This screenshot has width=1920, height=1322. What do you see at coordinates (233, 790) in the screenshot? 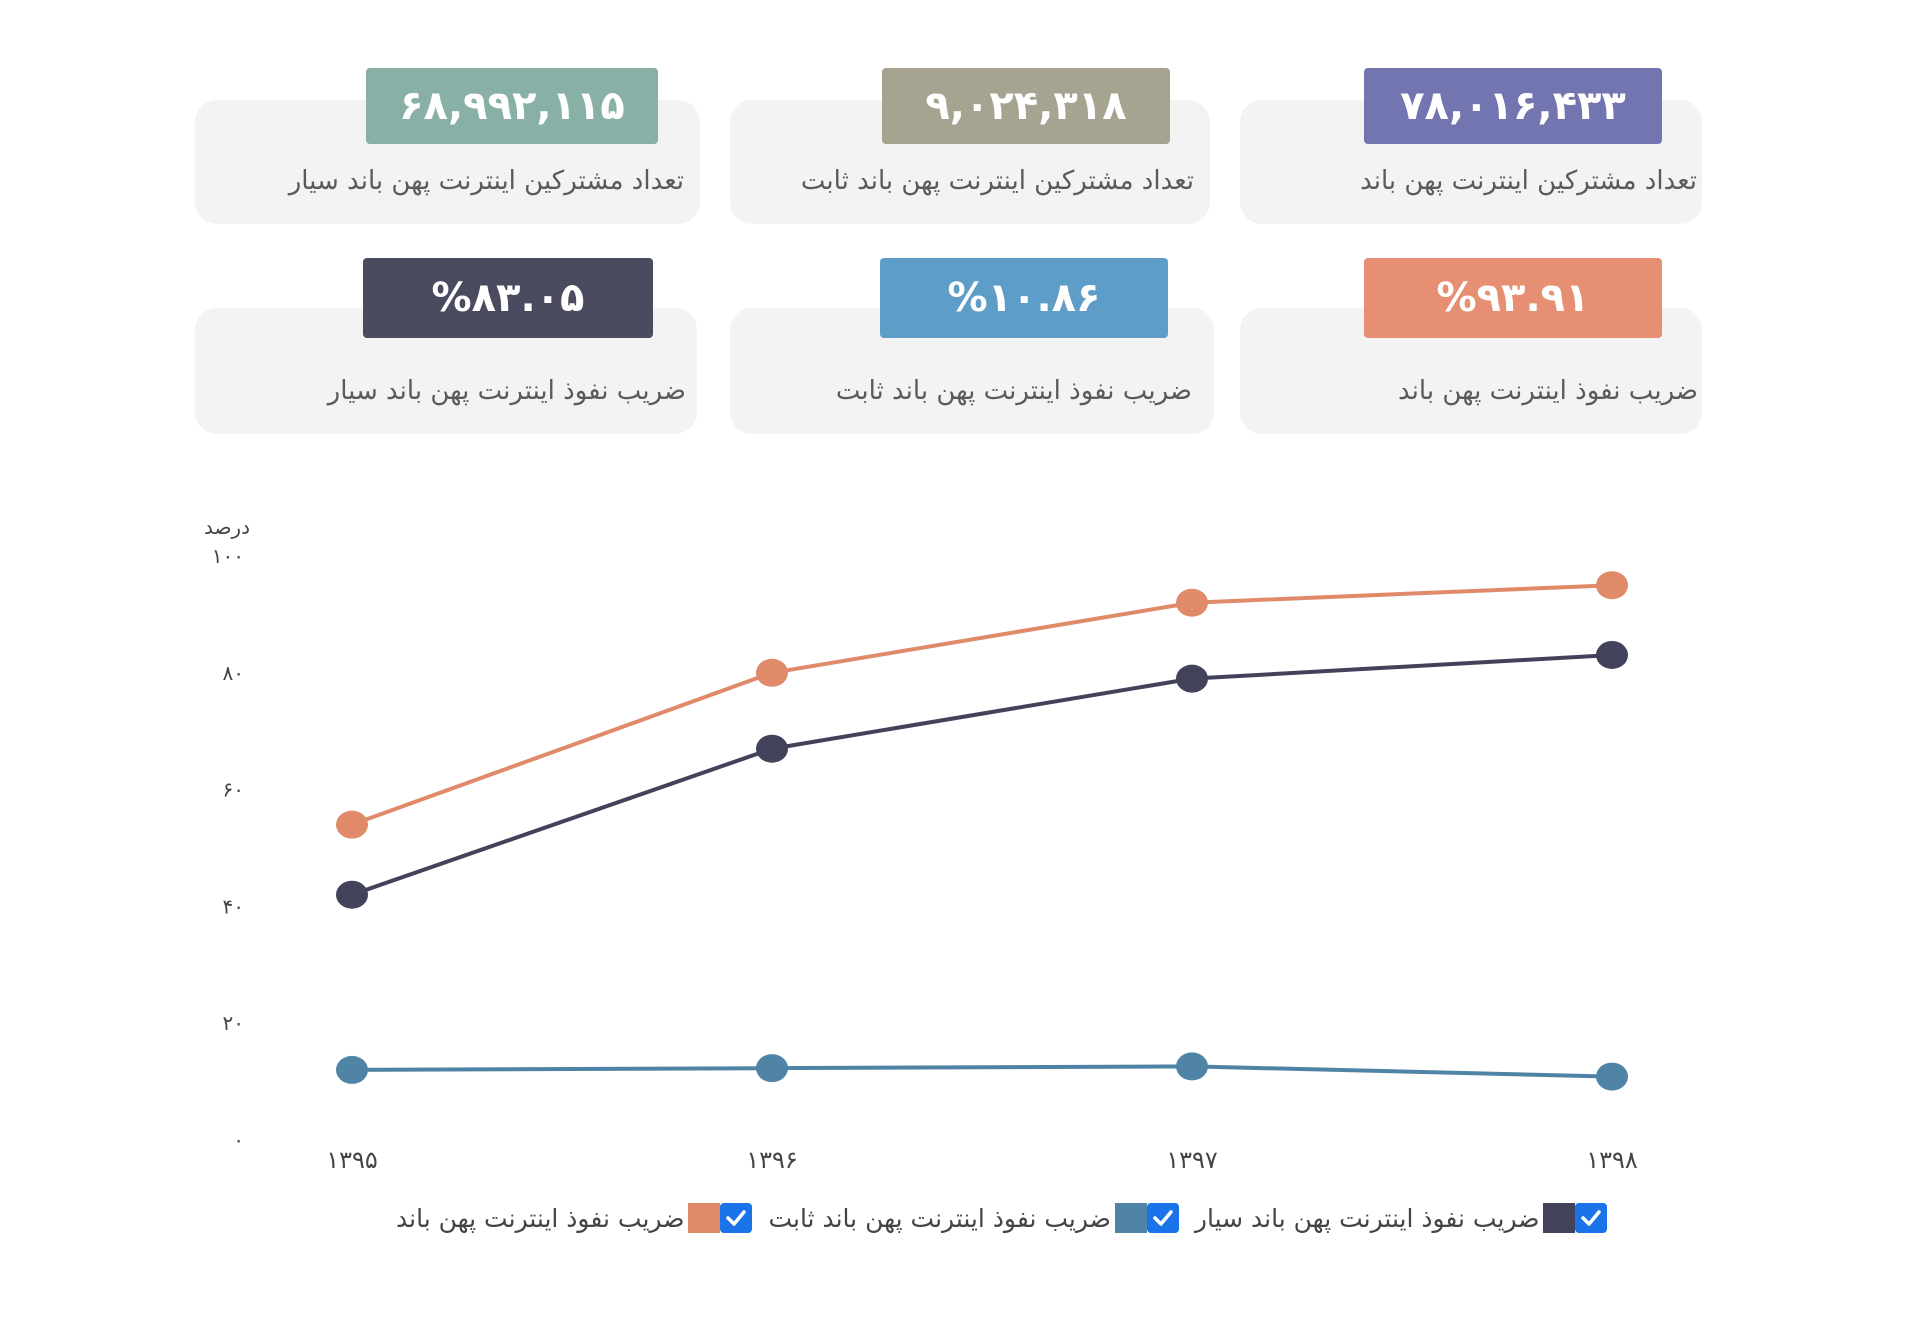
I see `y-tick-label: ۶۰` at bounding box center [233, 790].